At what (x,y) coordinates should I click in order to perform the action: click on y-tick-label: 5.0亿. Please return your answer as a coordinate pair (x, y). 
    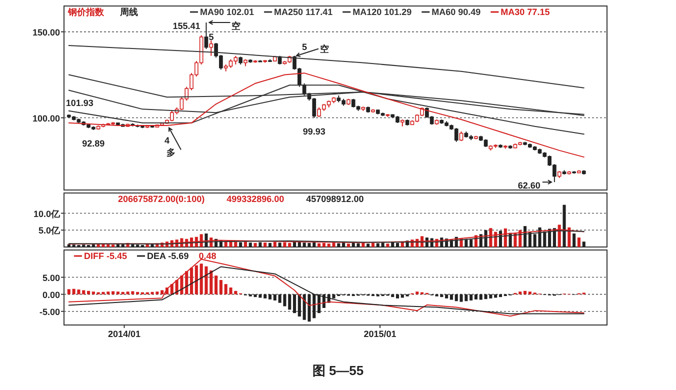
    Looking at the image, I should click on (49, 231).